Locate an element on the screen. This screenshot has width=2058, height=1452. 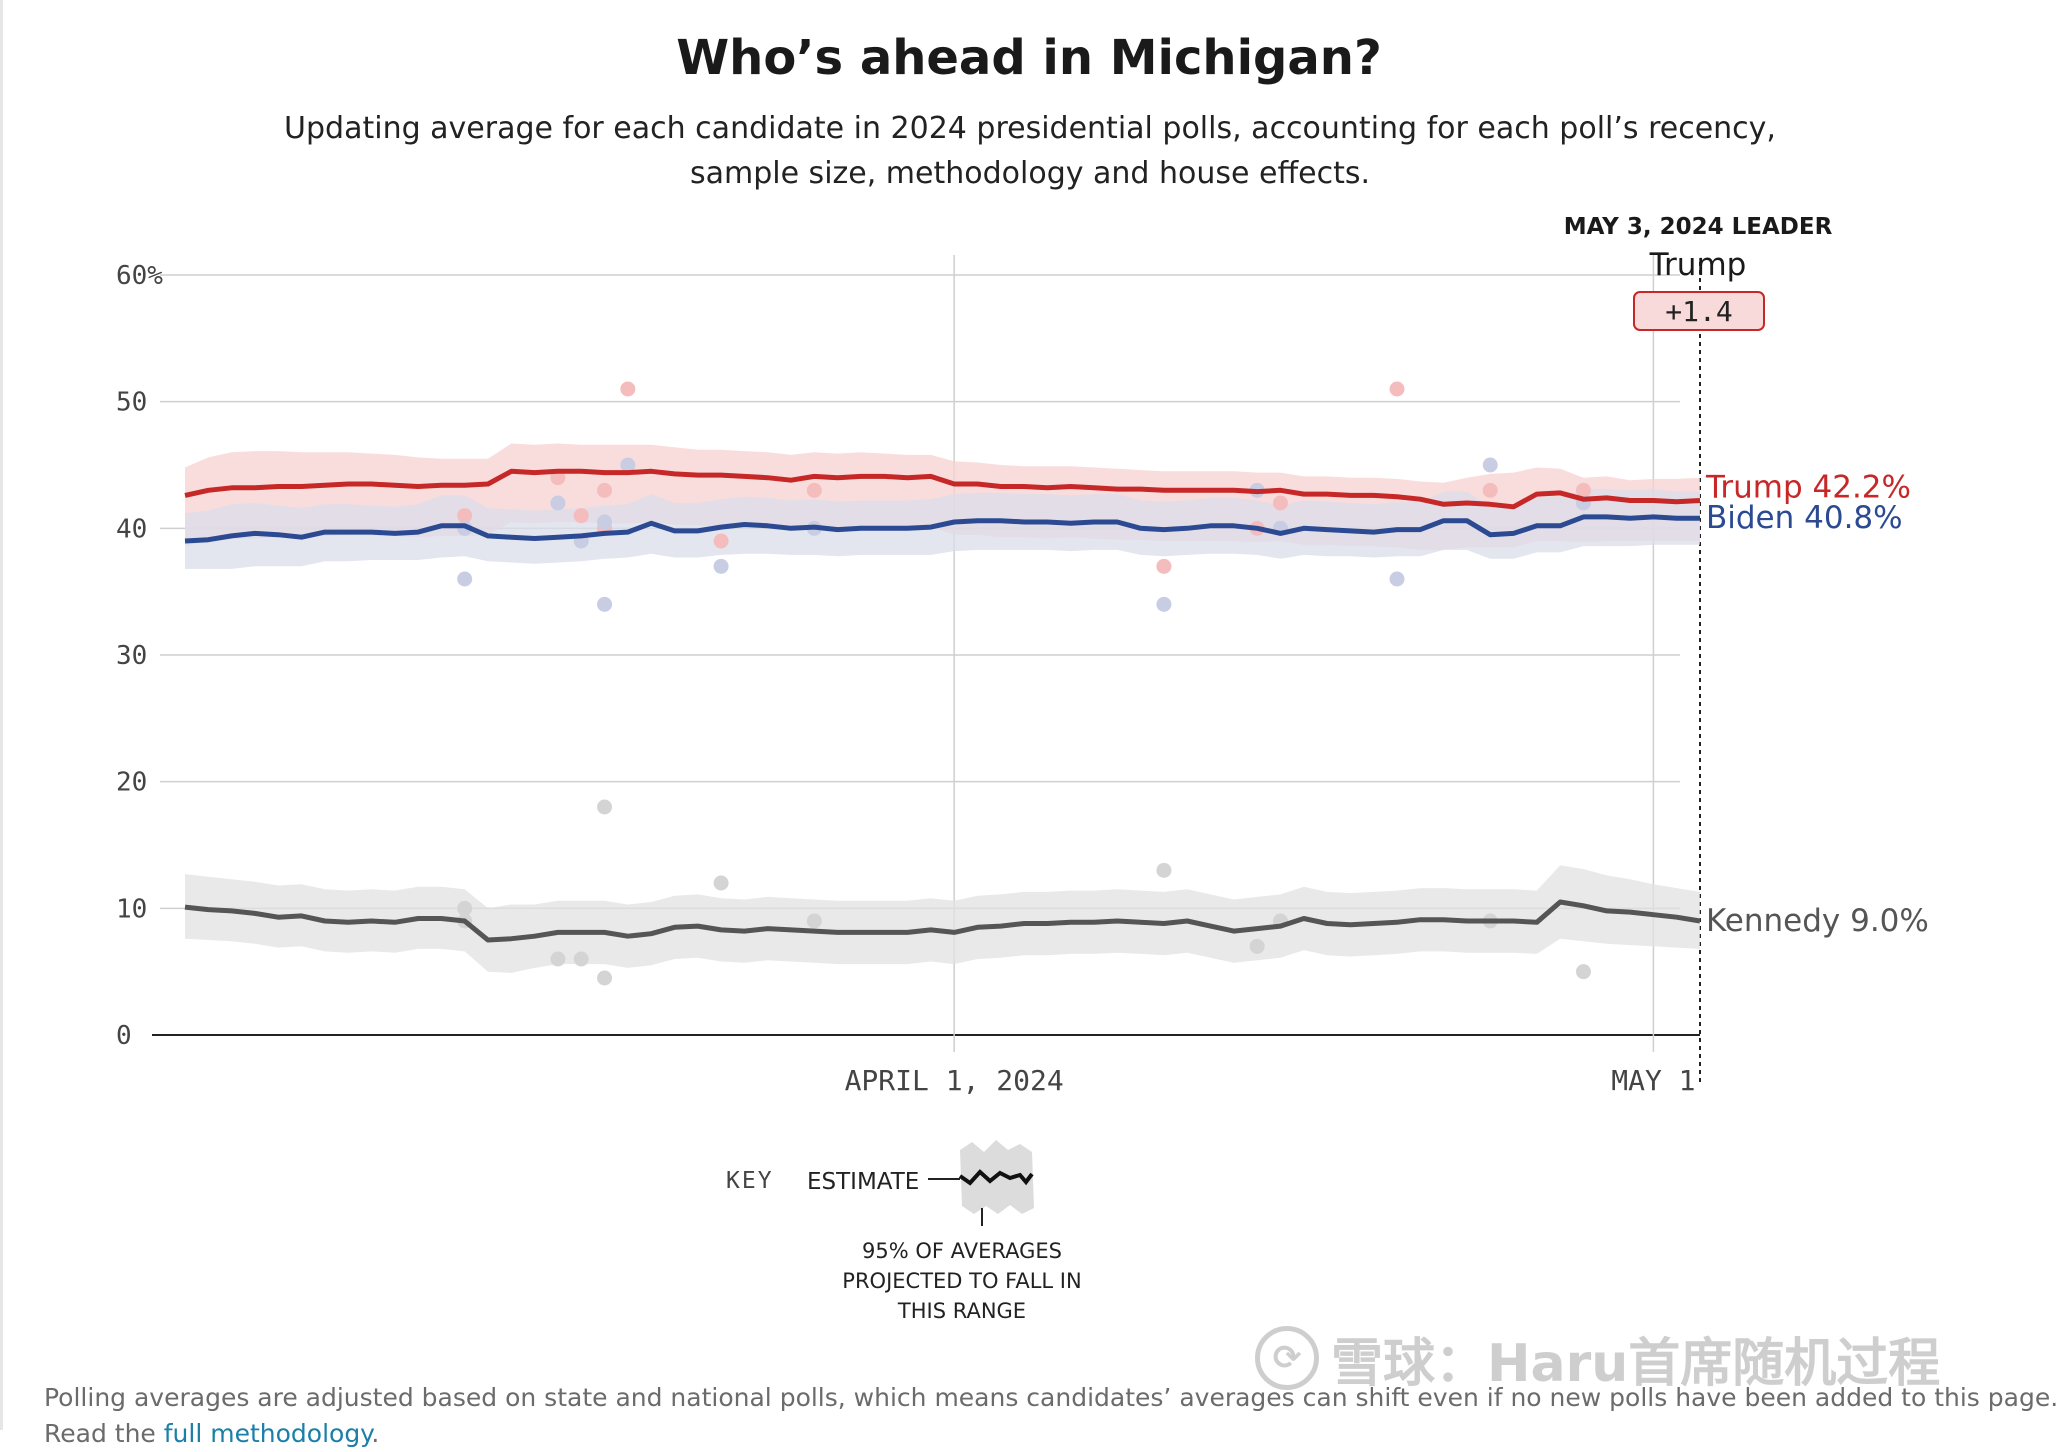
y-tick-label: 10 is located at coordinates (131, 909).